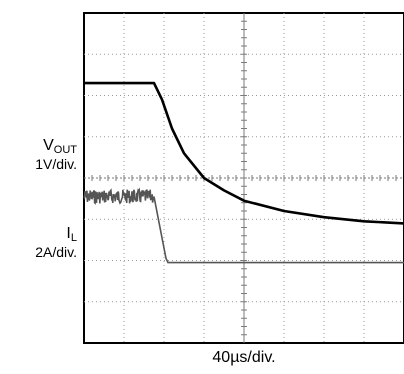 This screenshot has height=374, width=404. I want to click on il-name: I, so click(68, 233).